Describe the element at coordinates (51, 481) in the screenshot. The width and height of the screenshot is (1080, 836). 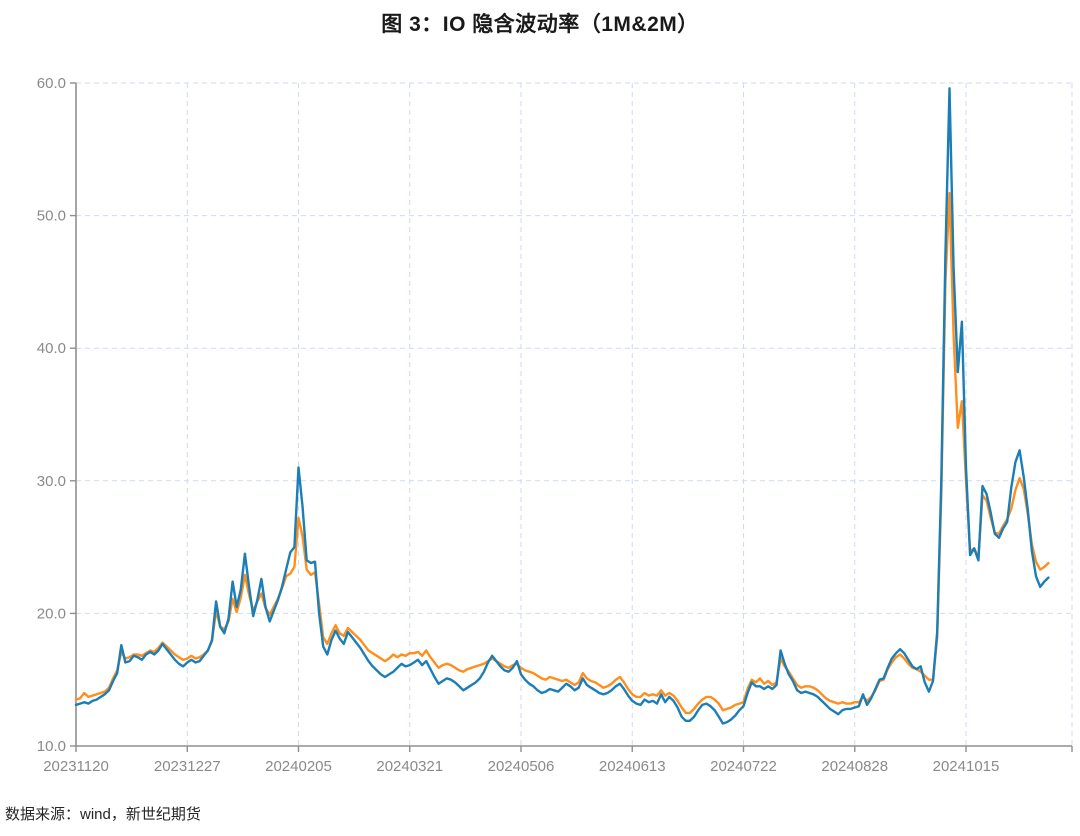
I see `svg-text: 30.0` at that location.